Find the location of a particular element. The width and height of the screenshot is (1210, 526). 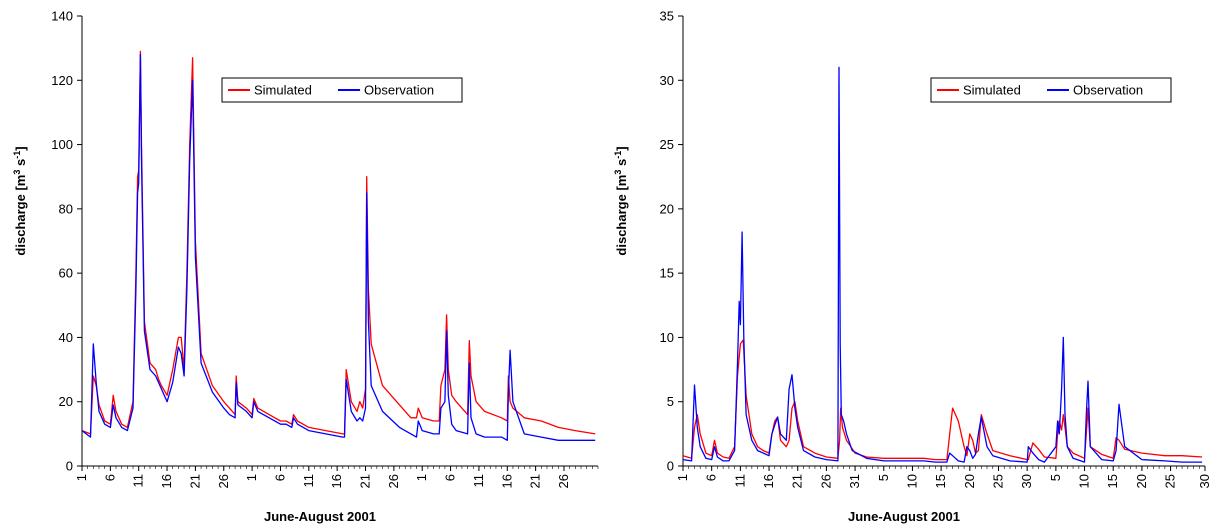

series-line-simulated is located at coordinates (942, 400).